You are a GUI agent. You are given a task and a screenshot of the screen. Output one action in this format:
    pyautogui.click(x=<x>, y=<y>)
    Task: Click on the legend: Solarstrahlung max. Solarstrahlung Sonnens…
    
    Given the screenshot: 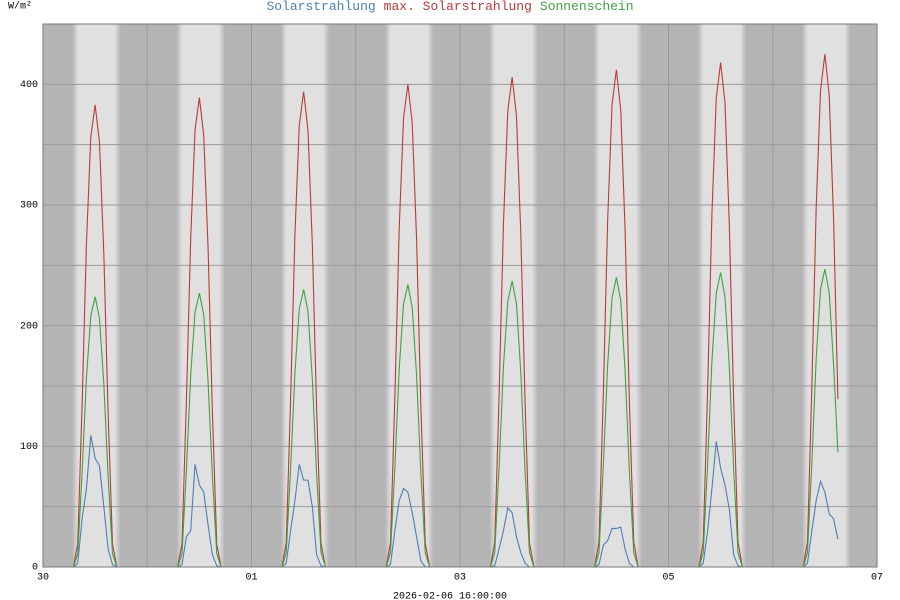 What is the action you would take?
    pyautogui.click(x=450, y=7)
    